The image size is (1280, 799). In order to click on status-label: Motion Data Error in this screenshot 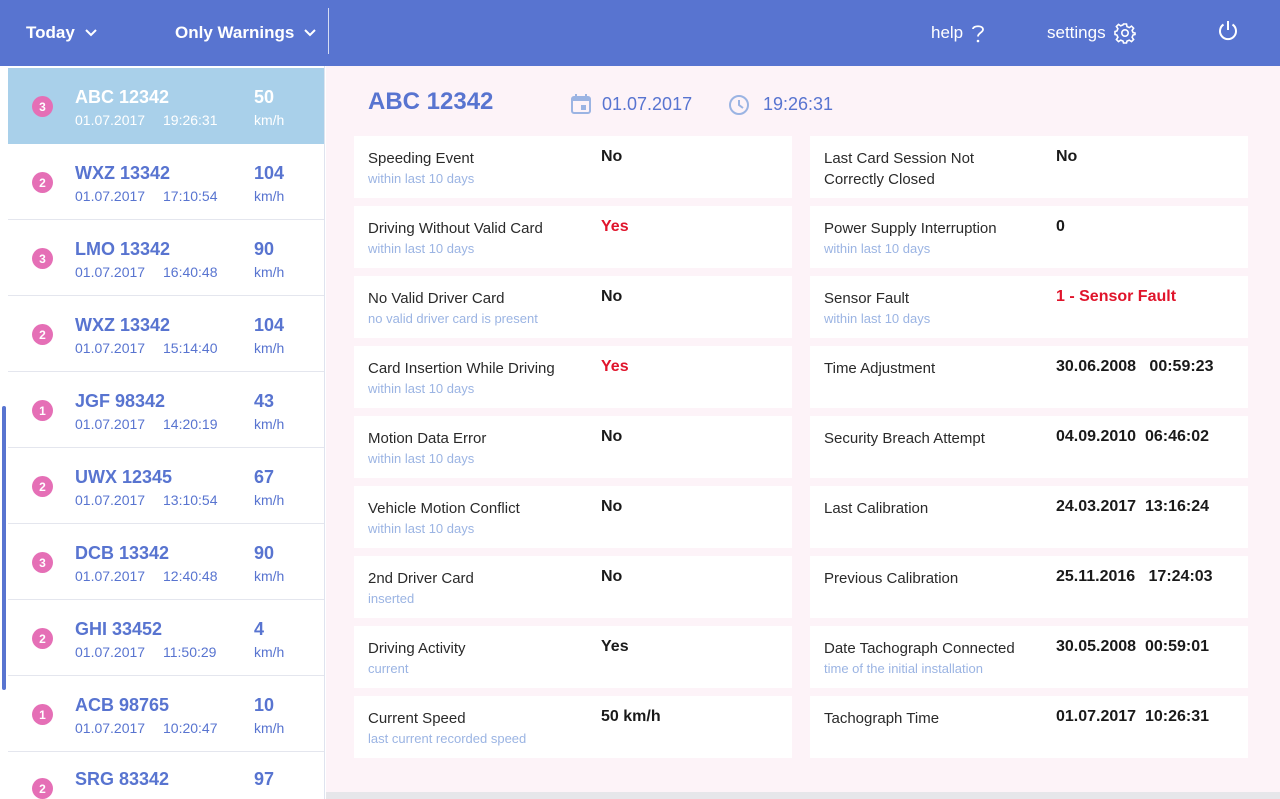, I will do `click(427, 438)`.